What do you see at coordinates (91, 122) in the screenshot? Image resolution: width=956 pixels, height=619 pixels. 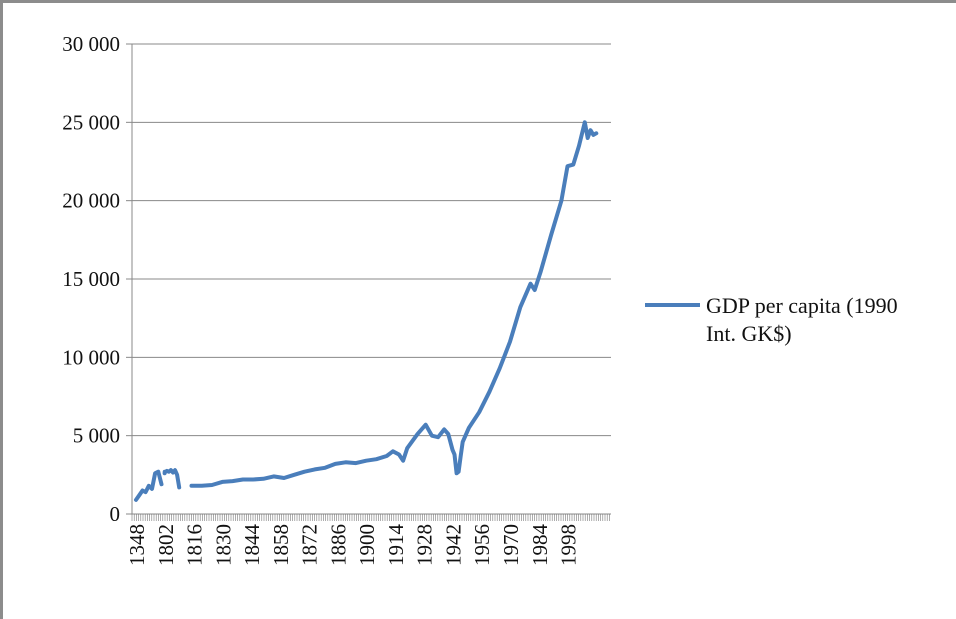 I see `y-tick-label: 25 000` at bounding box center [91, 122].